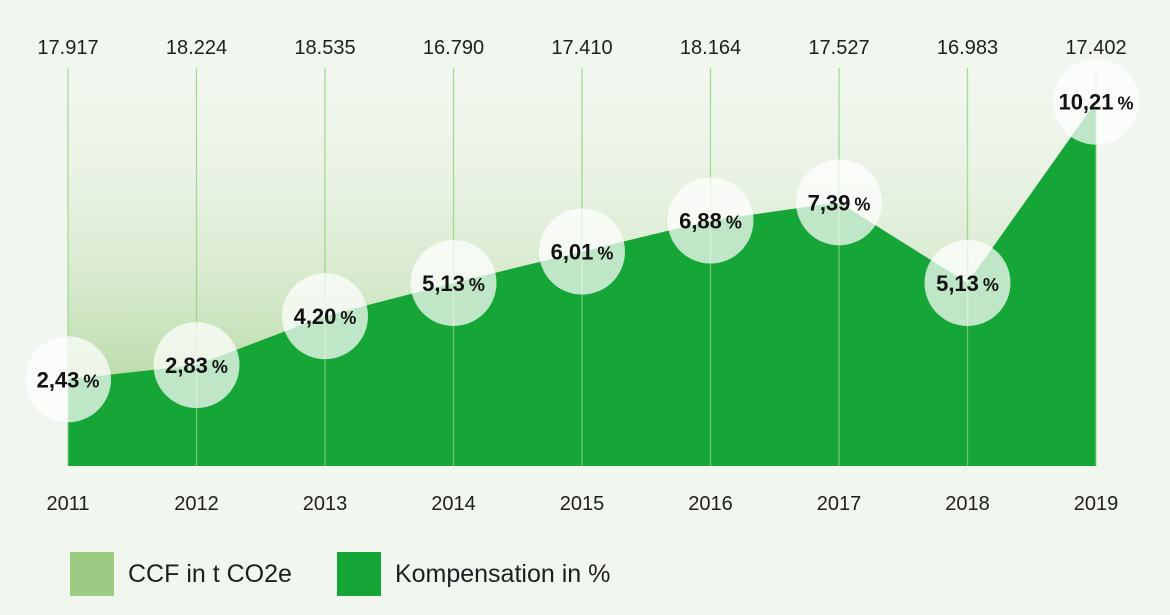 Image resolution: width=1170 pixels, height=615 pixels. I want to click on legend-swatch-kompensation, so click(358, 574).